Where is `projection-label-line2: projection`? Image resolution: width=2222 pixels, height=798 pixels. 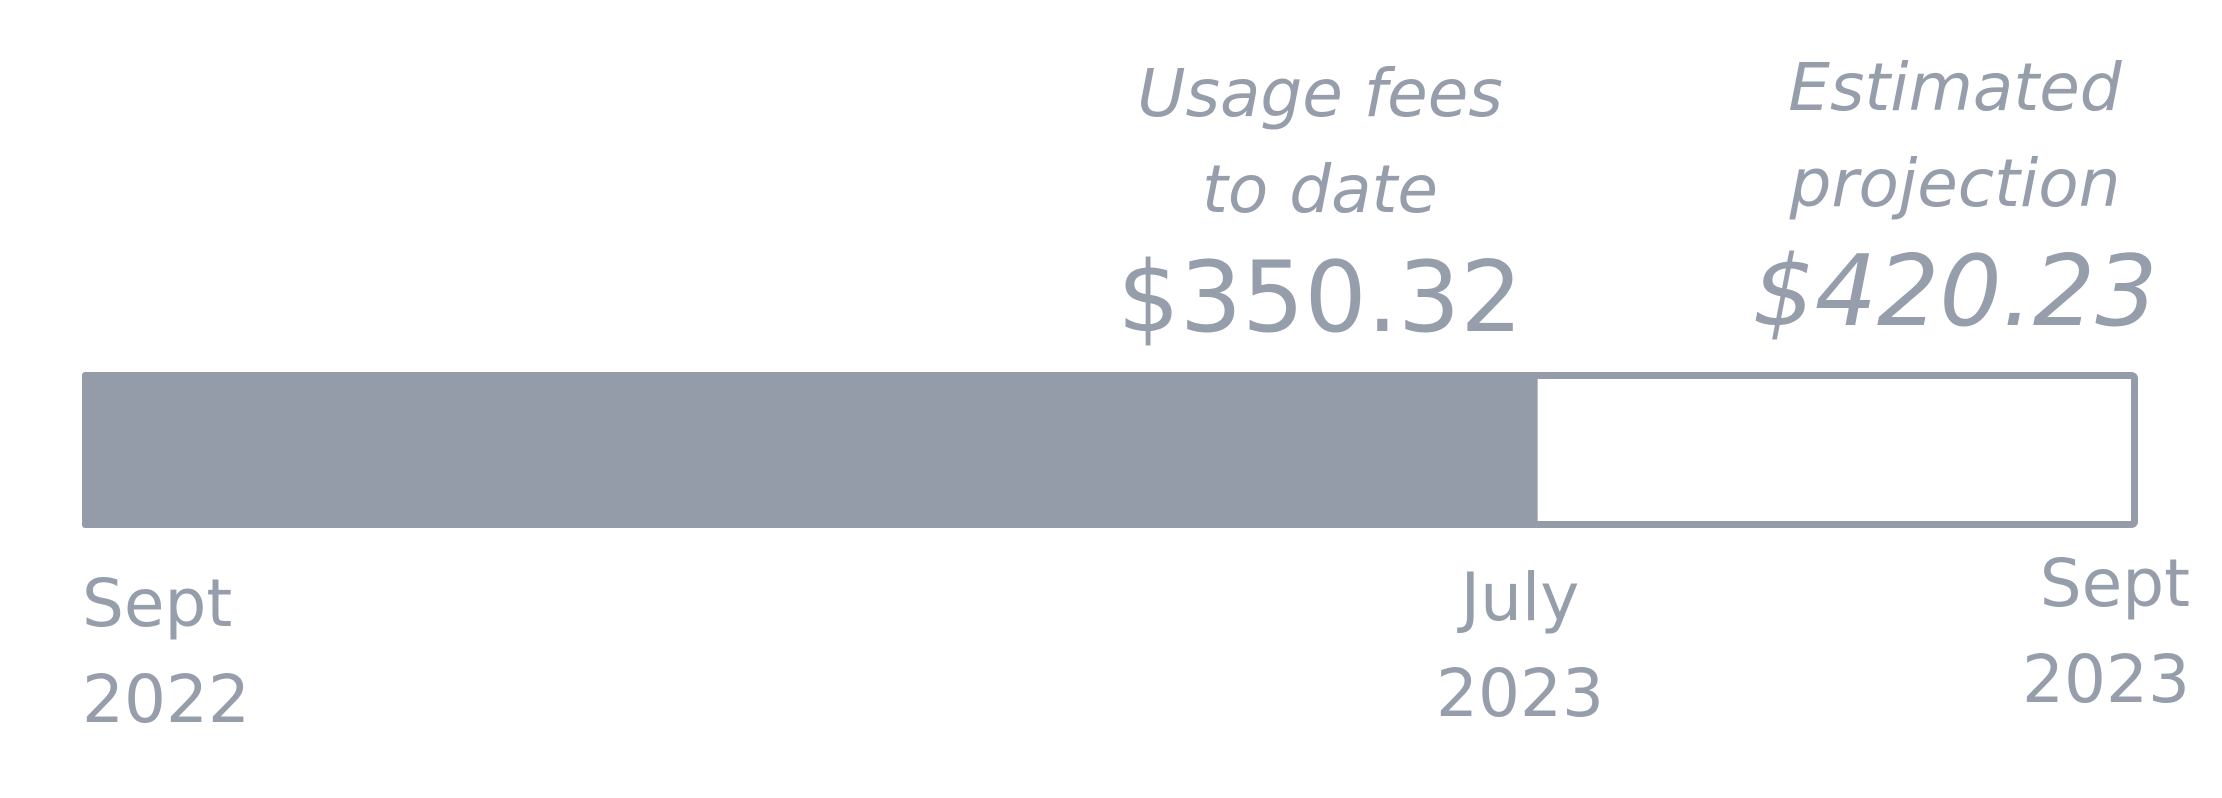 projection-label-line2: projection is located at coordinates (1955, 183).